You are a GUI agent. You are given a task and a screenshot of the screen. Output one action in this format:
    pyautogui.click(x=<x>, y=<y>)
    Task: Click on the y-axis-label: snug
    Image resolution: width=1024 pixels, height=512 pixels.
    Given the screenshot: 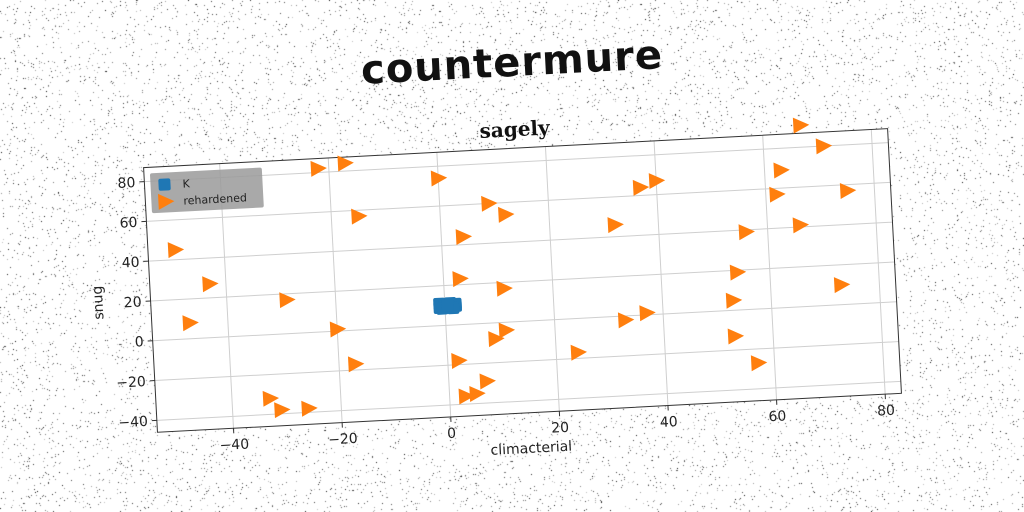 What is the action you would take?
    pyautogui.click(x=99, y=302)
    